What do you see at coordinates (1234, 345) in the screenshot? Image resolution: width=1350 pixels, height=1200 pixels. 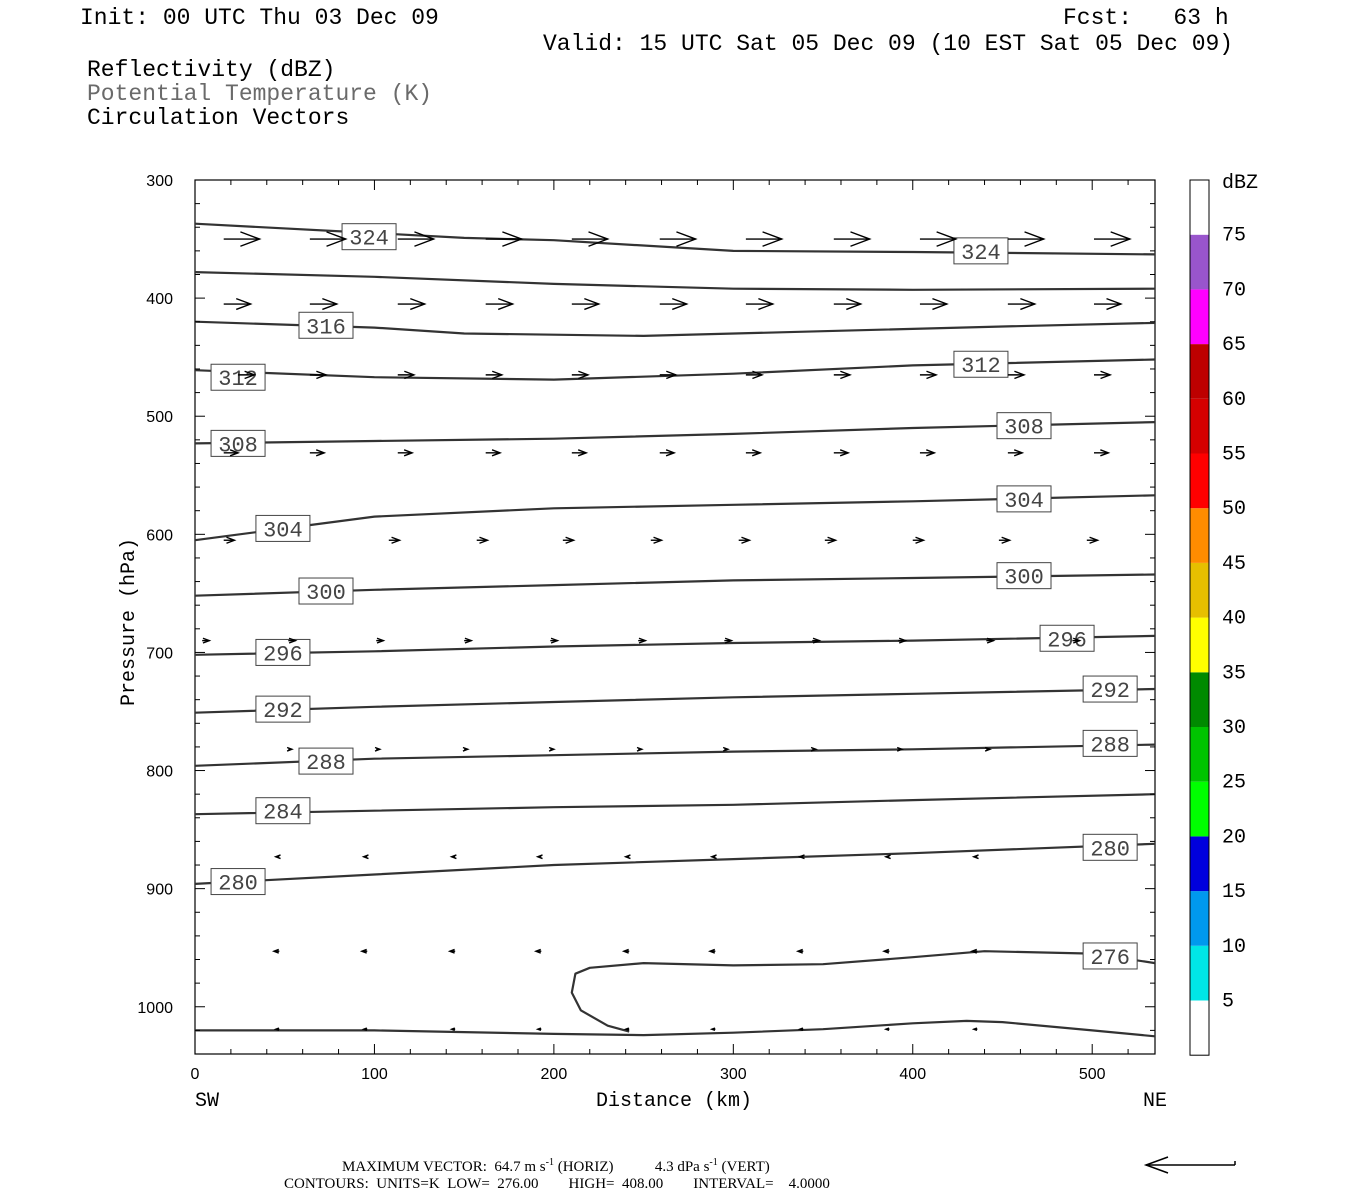 I see `colorbar-level-label: 65` at bounding box center [1234, 345].